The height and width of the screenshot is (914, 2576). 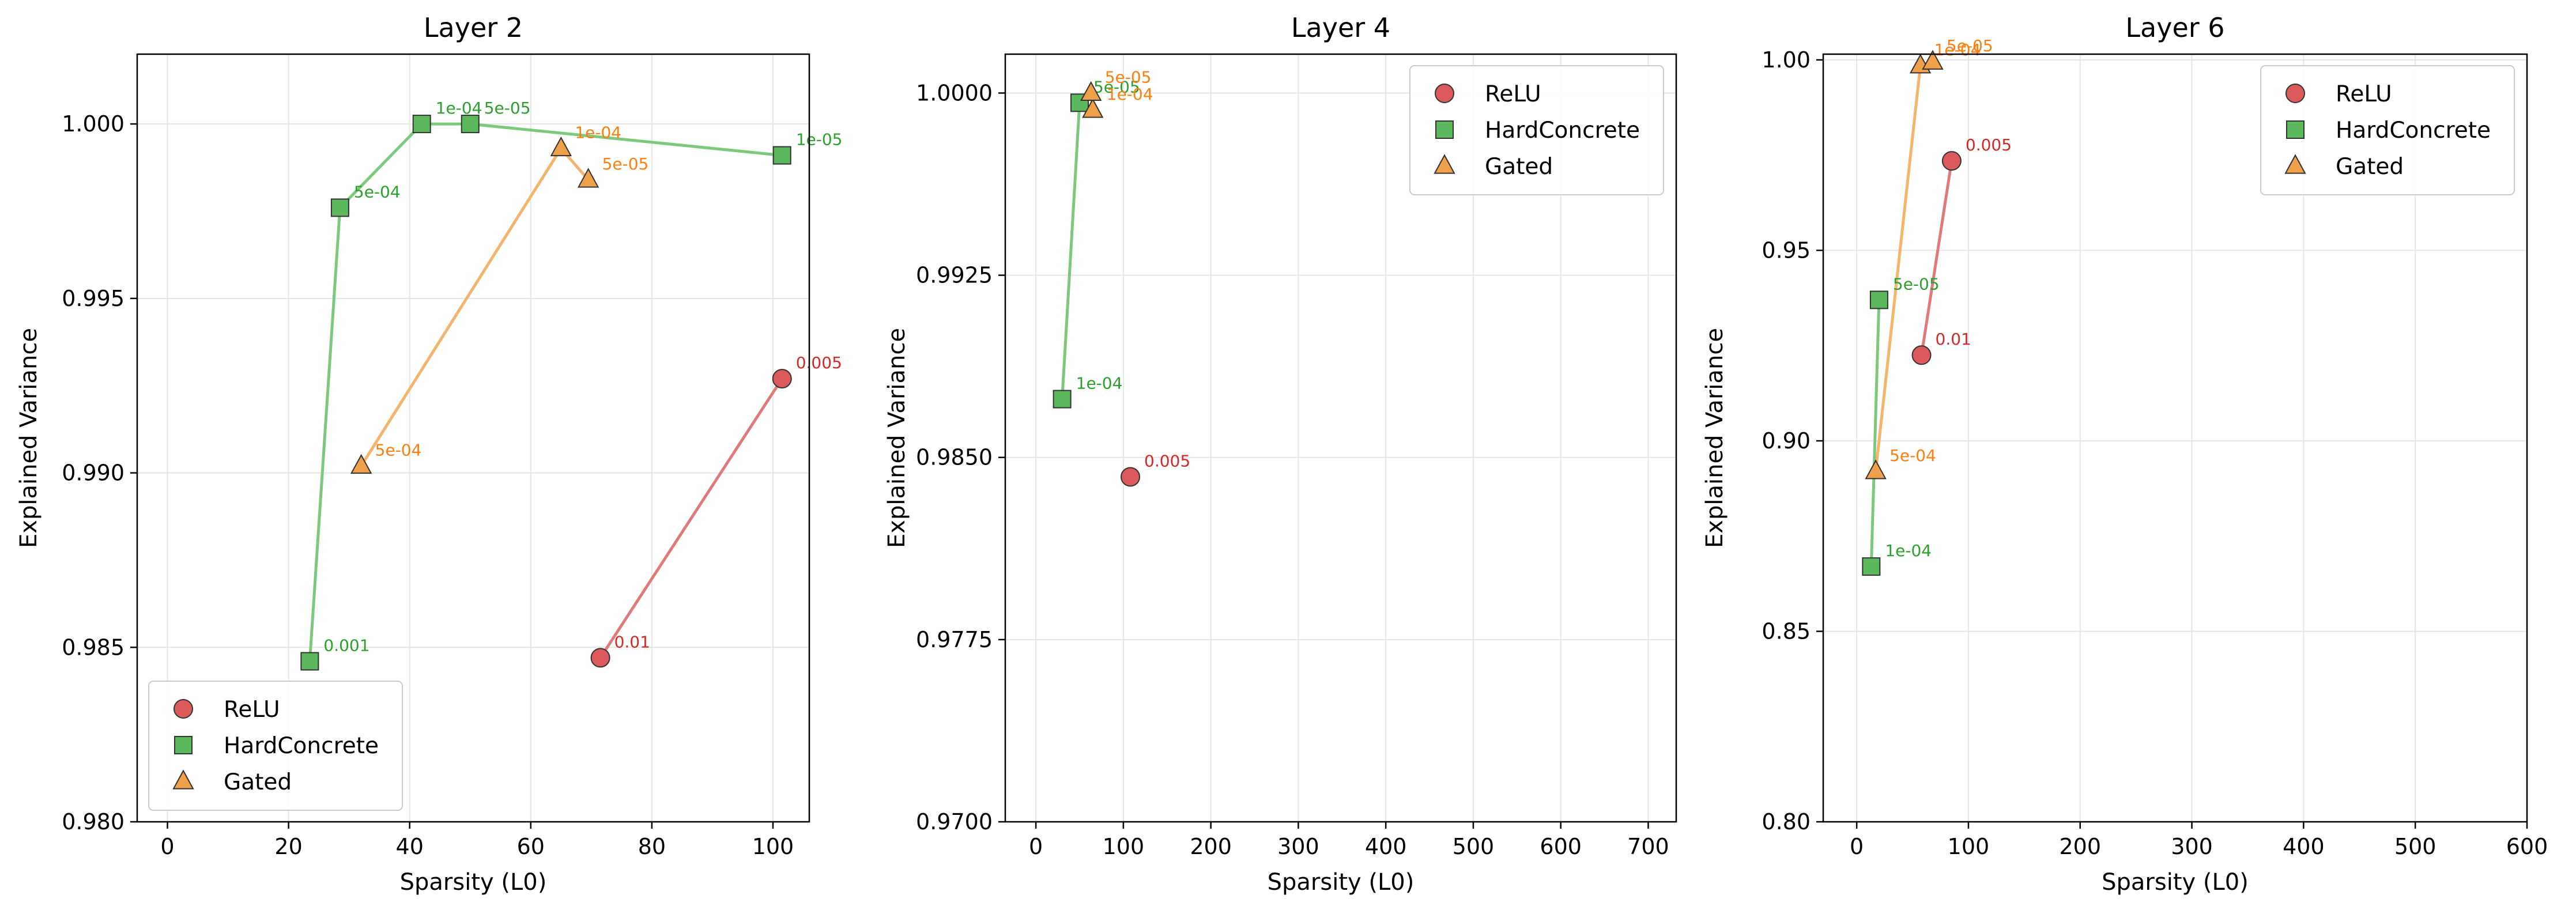 What do you see at coordinates (954, 275) in the screenshot?
I see `y-tick-label: 0.9925` at bounding box center [954, 275].